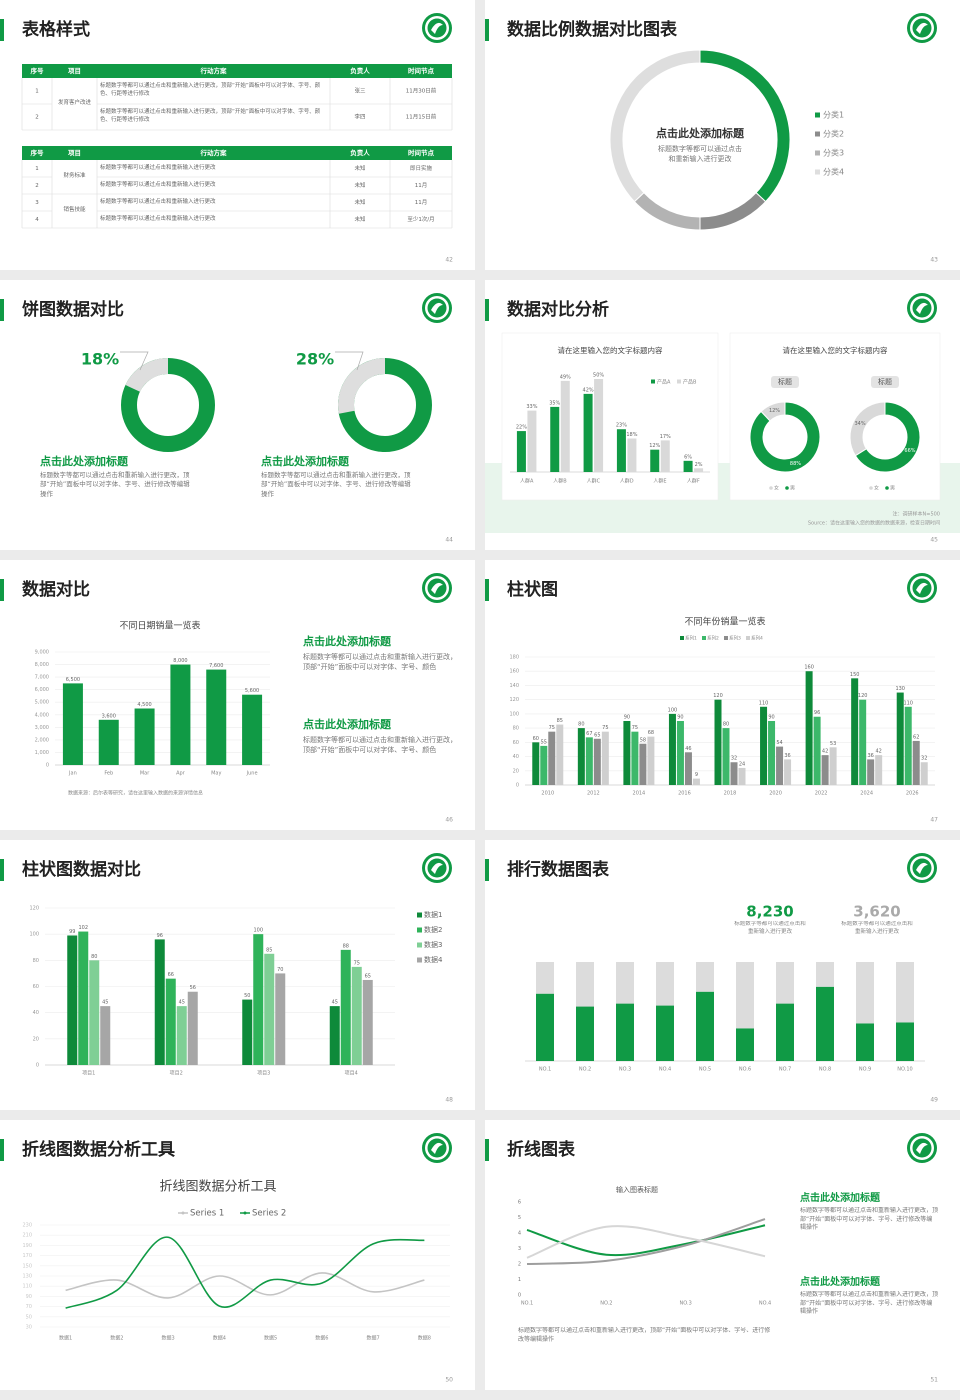 The image size is (960, 1400). What do you see at coordinates (245, 1213) in the screenshot?
I see `legend-marker` at bounding box center [245, 1213].